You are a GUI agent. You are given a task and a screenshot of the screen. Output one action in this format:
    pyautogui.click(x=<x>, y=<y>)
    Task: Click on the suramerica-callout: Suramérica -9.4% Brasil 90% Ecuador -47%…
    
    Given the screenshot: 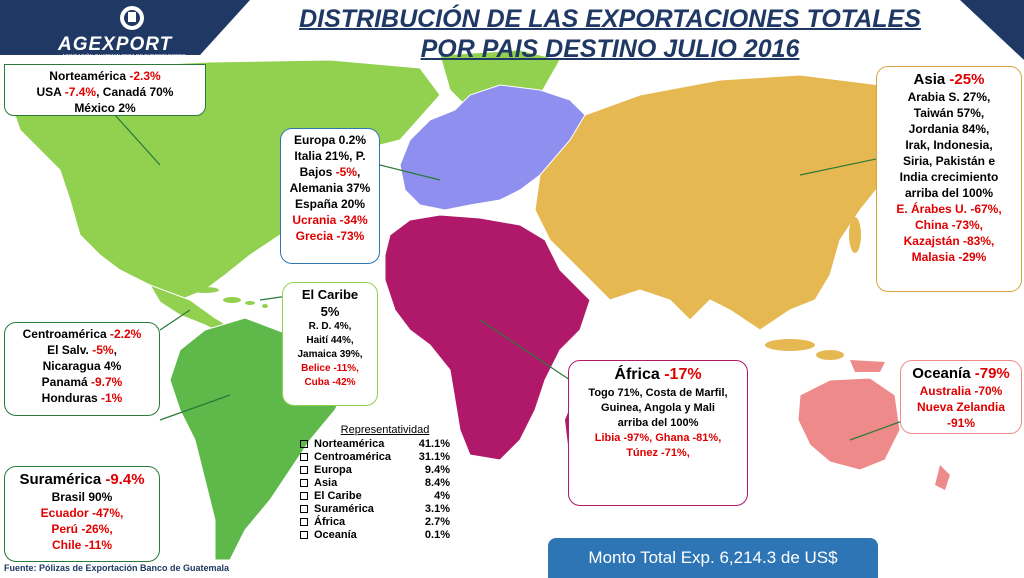 What is the action you would take?
    pyautogui.click(x=82, y=514)
    